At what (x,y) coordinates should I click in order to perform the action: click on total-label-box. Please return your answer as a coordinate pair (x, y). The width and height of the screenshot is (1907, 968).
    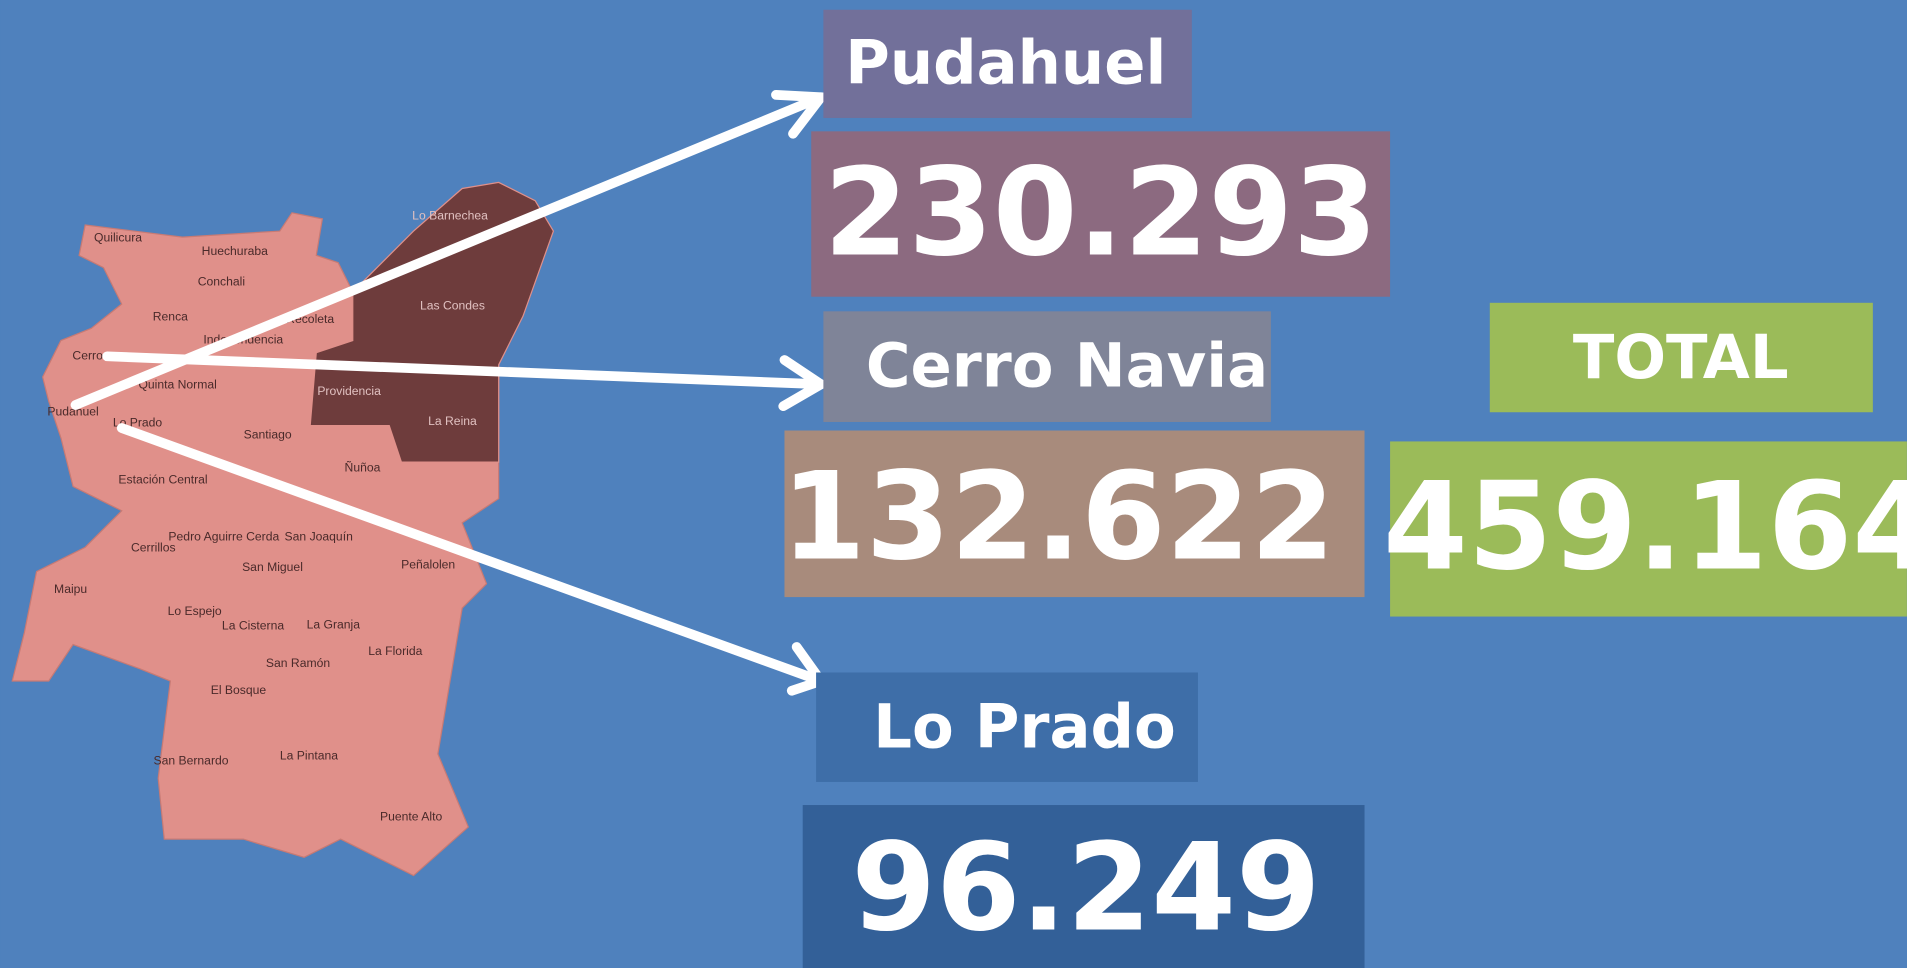
    Looking at the image, I should click on (1681, 357).